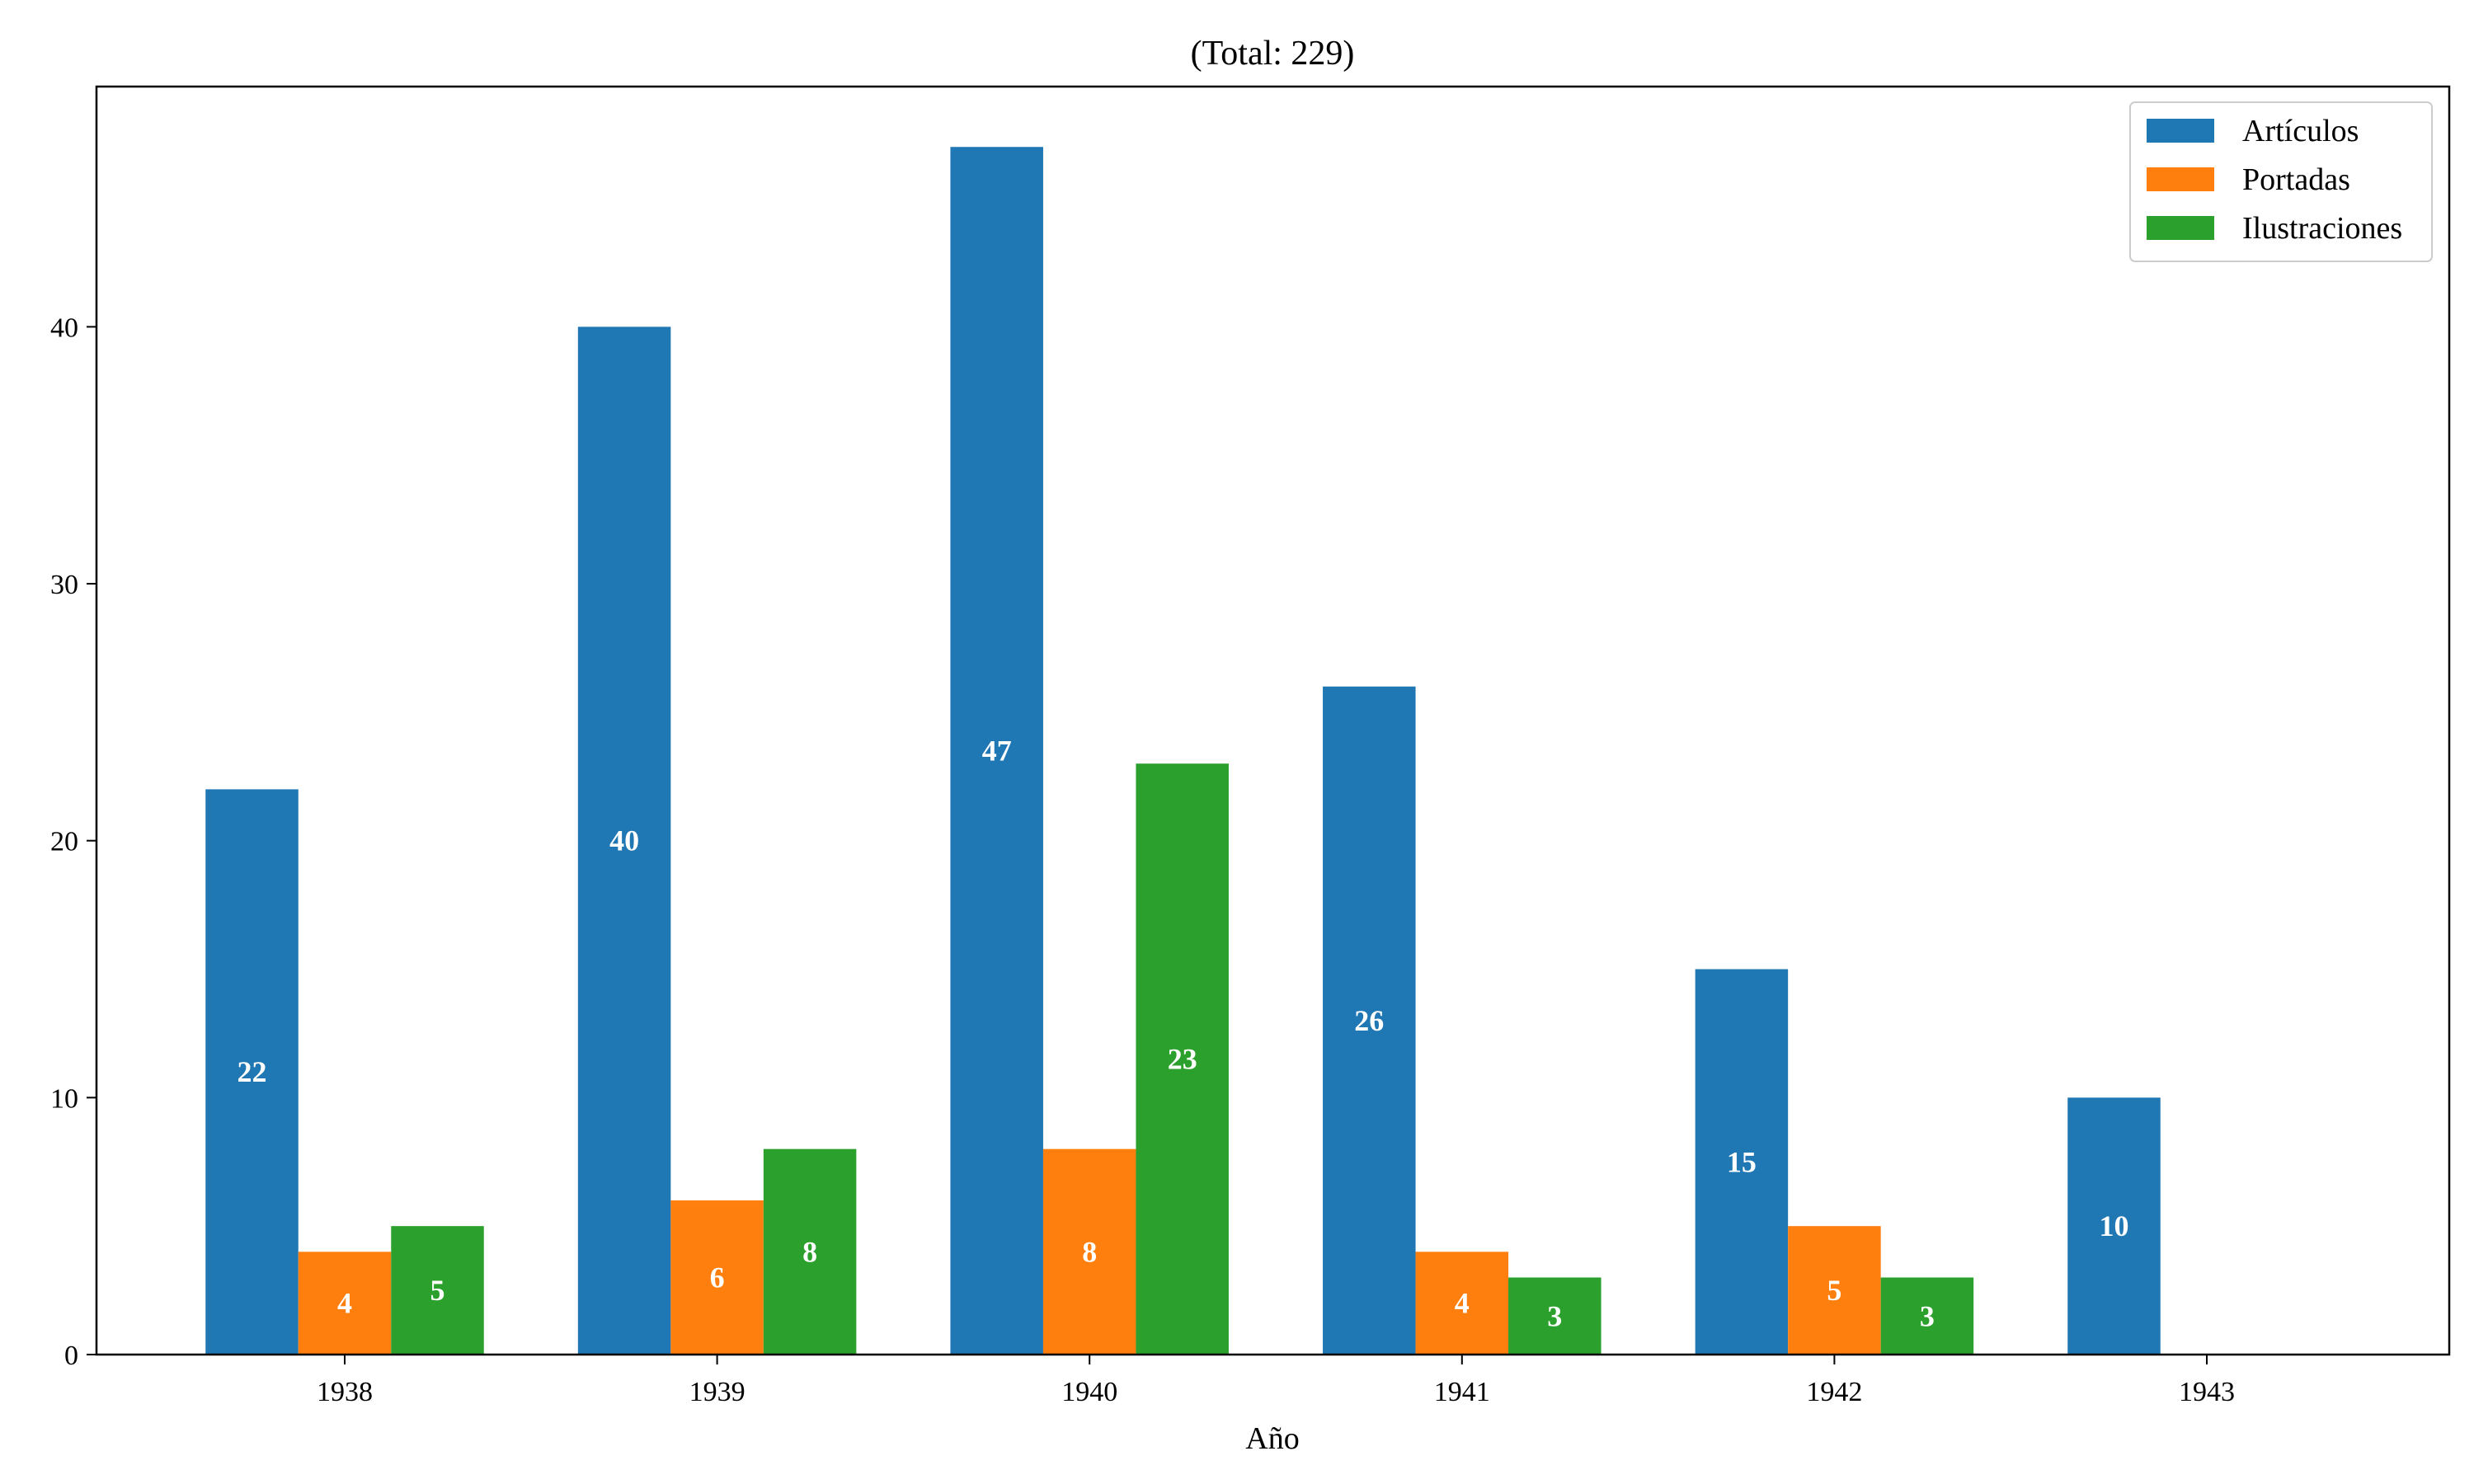 This screenshot has height=1484, width=2474. Describe the element at coordinates (1834, 1392) in the screenshot. I see `x-tick-label: 1942` at that location.